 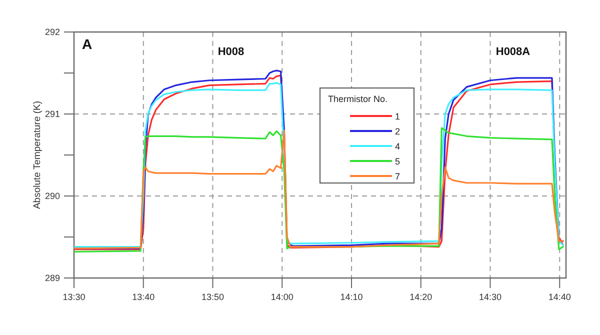 What do you see at coordinates (74, 297) in the screenshot?
I see `x-tick-label: 13:30` at bounding box center [74, 297].